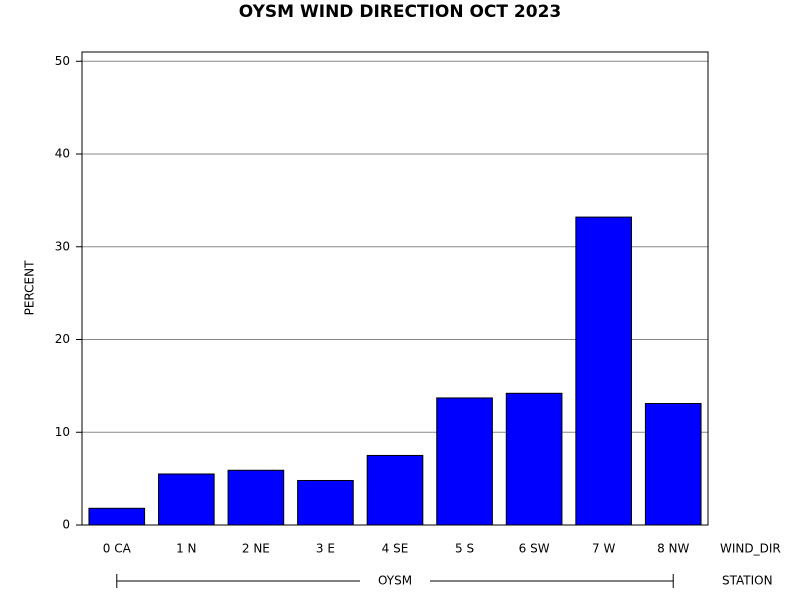 This screenshot has height=600, width=800. I want to click on y-tick-label: 40, so click(62, 154).